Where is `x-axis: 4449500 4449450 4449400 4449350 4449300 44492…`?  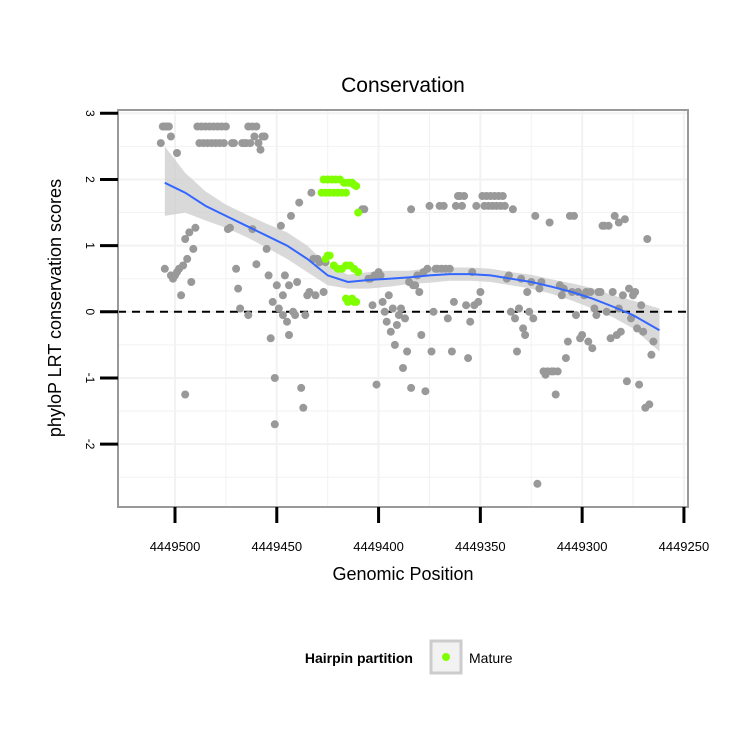
x-axis: 4449500 4449450 4449400 4449350 4449300 44492… is located at coordinates (430, 530).